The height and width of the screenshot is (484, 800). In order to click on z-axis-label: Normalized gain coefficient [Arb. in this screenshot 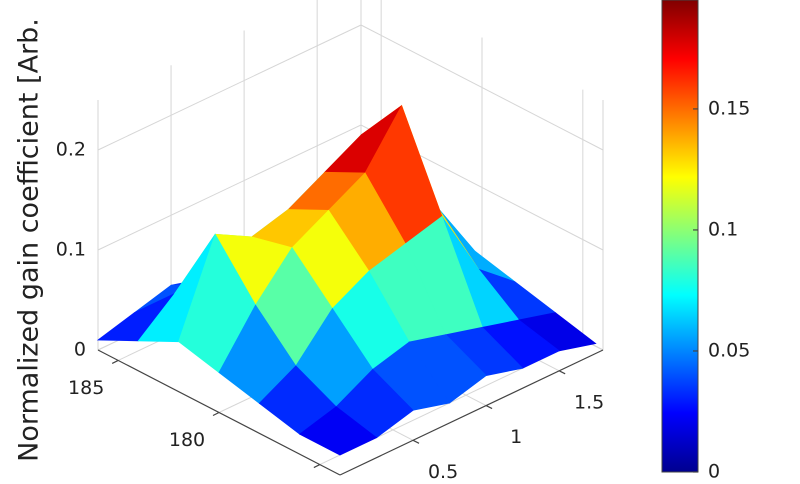, I will do `click(29, 240)`.